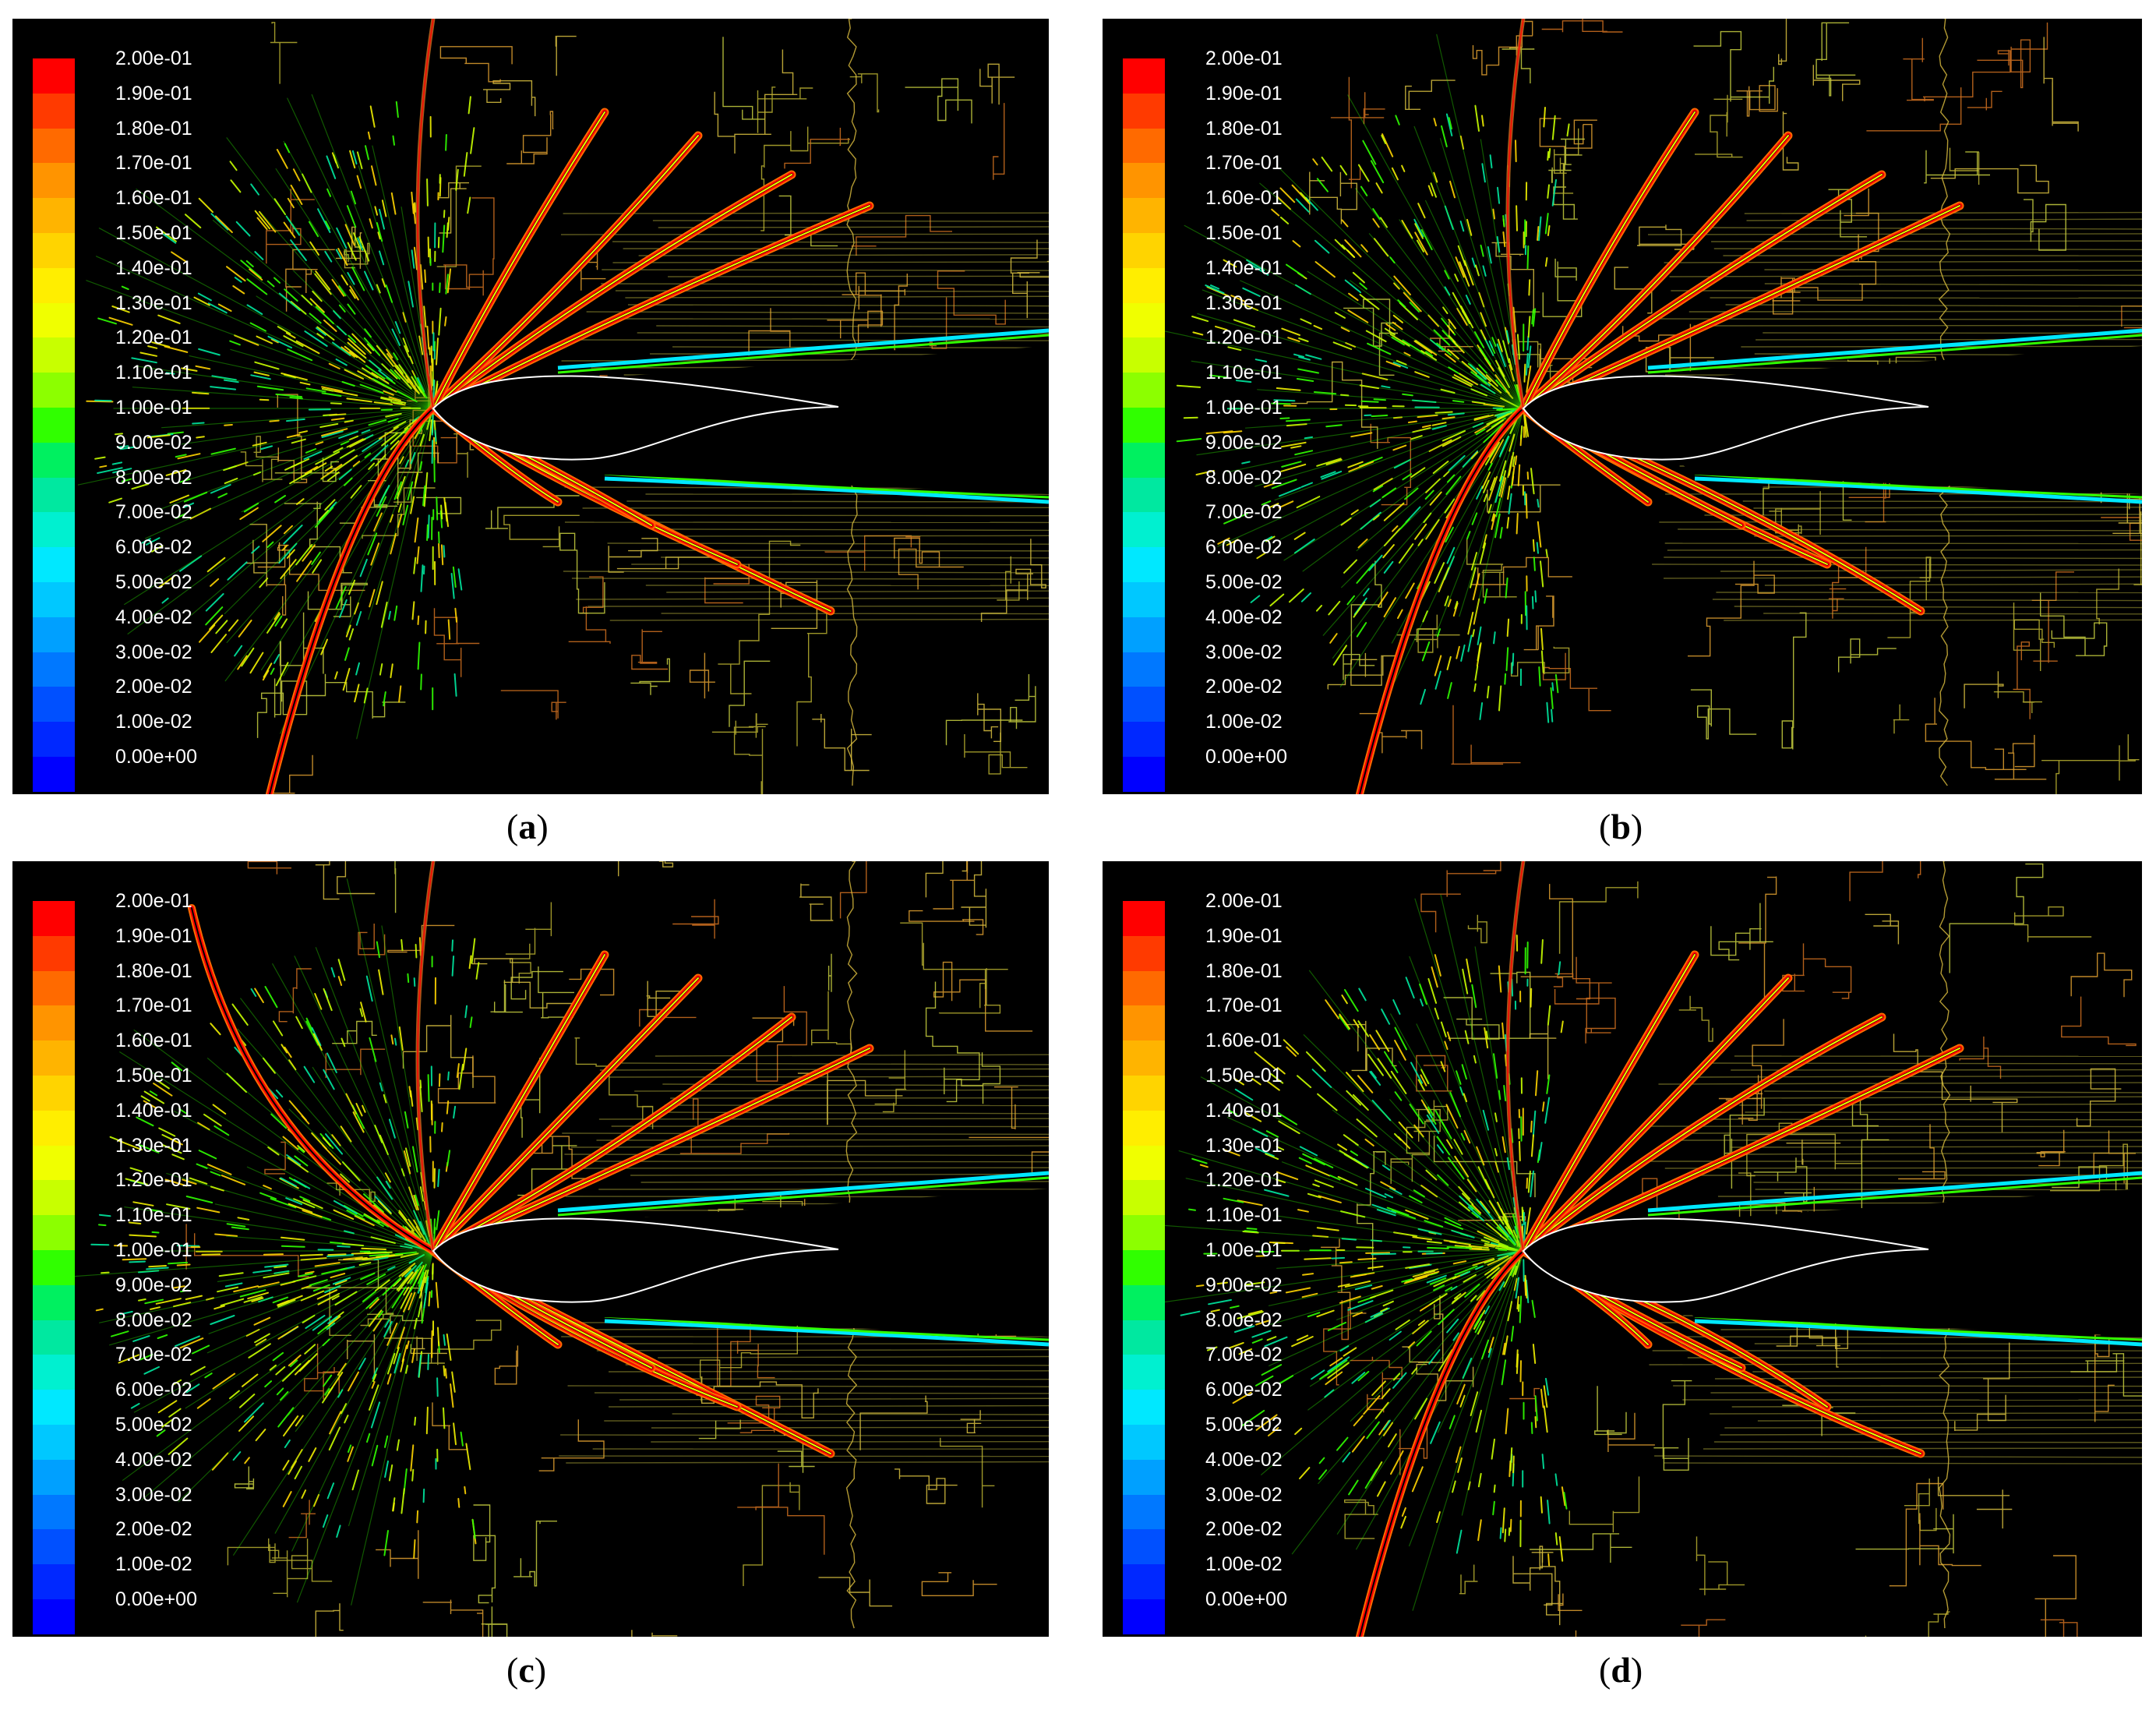 This screenshot has height=1710, width=2156. I want to click on colorbar-label: 1.10e-01, so click(1244, 1215).